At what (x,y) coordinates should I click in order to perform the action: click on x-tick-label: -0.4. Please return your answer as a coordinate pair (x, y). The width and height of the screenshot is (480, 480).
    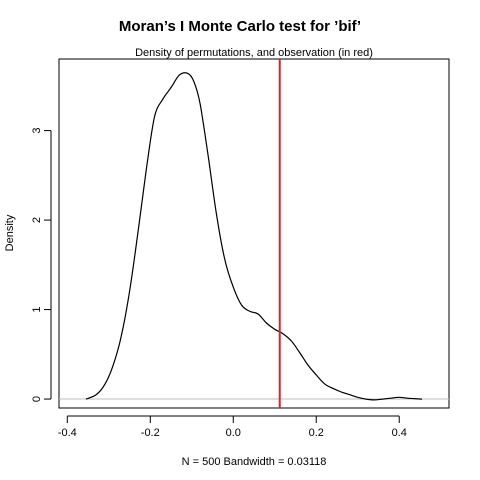
    Looking at the image, I should click on (67, 433).